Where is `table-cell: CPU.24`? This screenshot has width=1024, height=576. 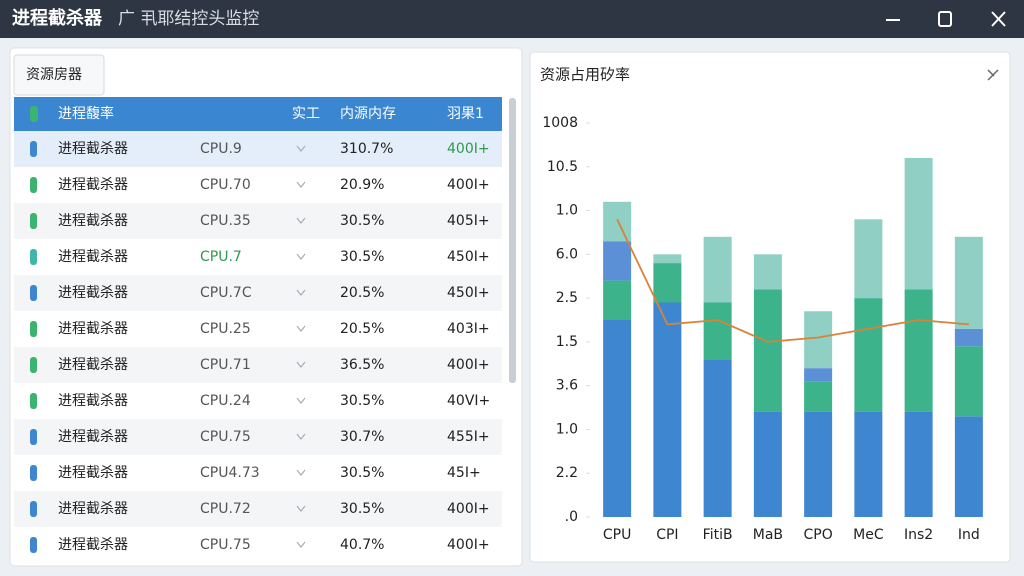
table-cell: CPU.24 is located at coordinates (225, 401).